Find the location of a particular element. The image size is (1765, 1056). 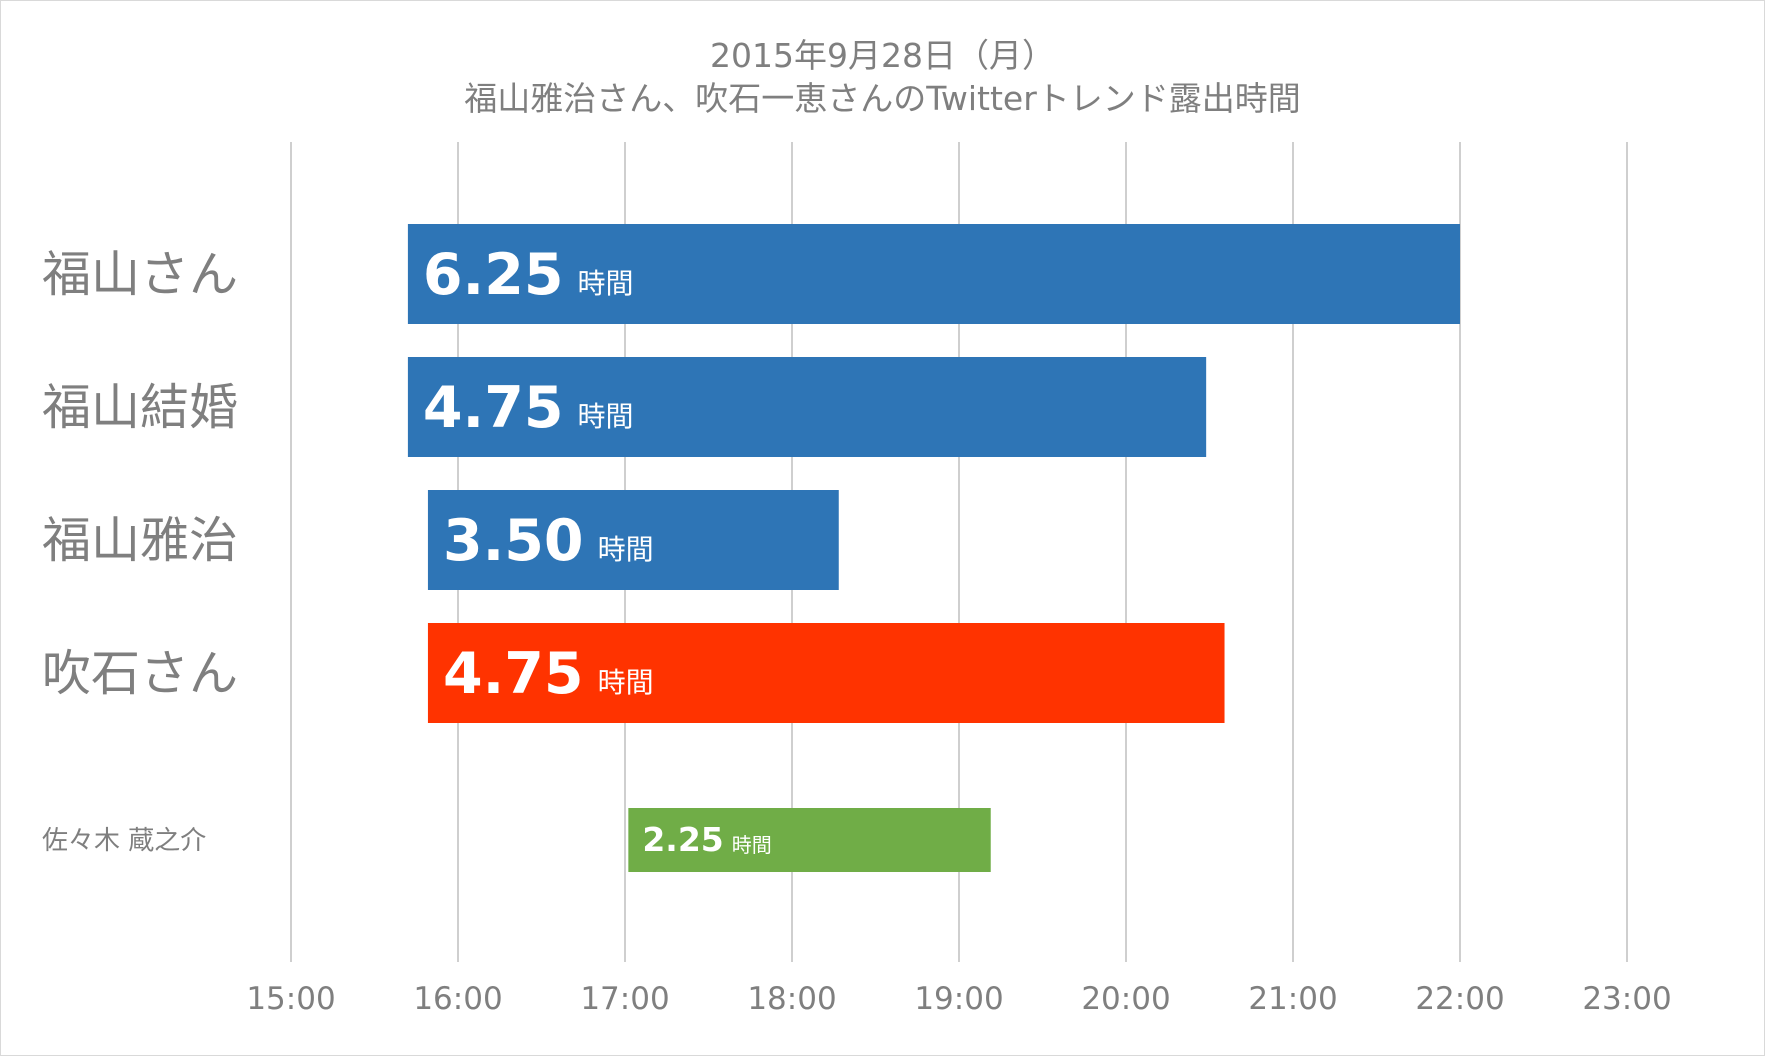

x-tick-label: 20:00 is located at coordinates (1125, 999).